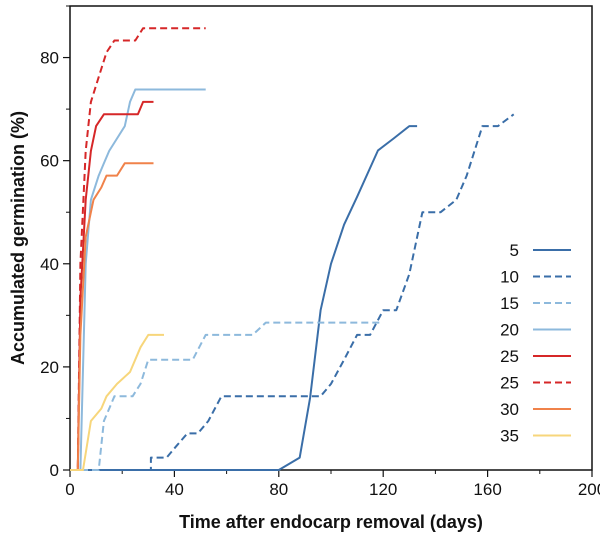 The height and width of the screenshot is (534, 600). What do you see at coordinates (174, 489) in the screenshot?
I see `x-tick-label: 40` at bounding box center [174, 489].